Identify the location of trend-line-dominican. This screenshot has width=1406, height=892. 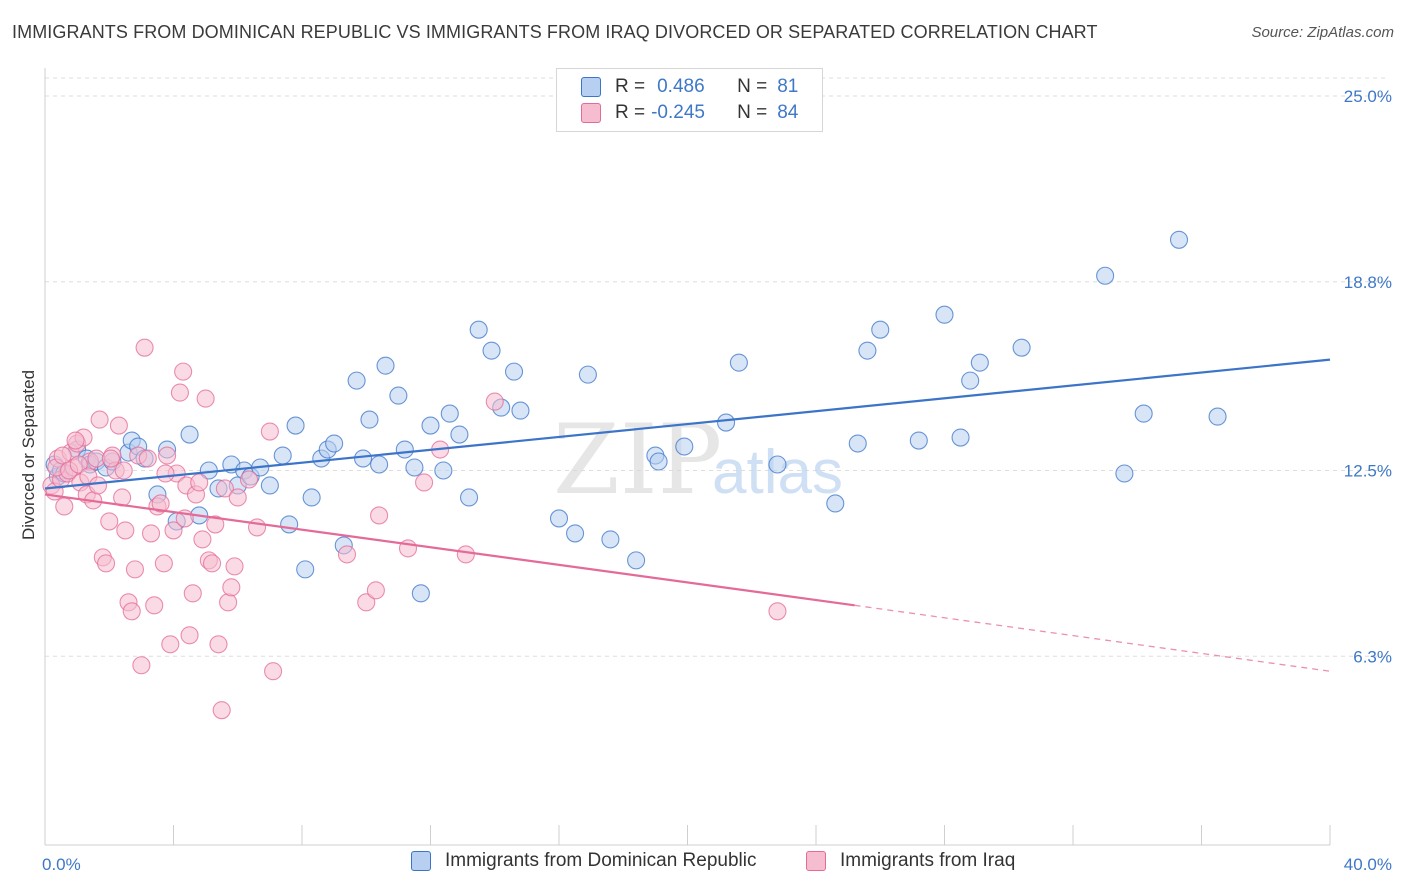
(687, 424).